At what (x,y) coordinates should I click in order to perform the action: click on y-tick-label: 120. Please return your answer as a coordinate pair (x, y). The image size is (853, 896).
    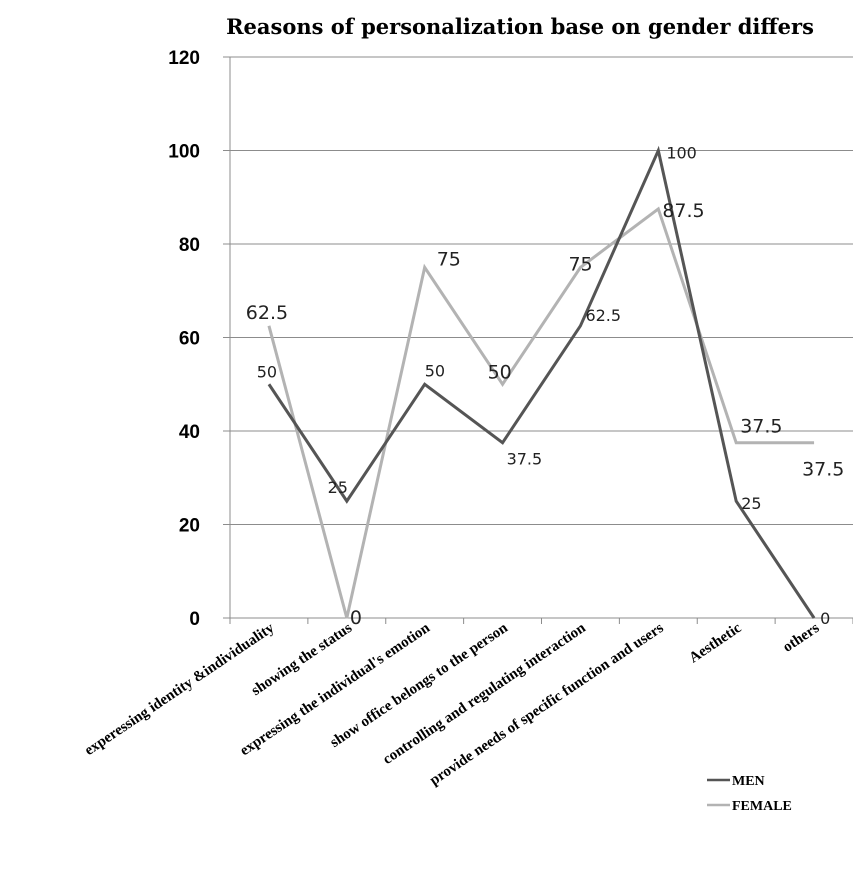
    Looking at the image, I should click on (184, 58).